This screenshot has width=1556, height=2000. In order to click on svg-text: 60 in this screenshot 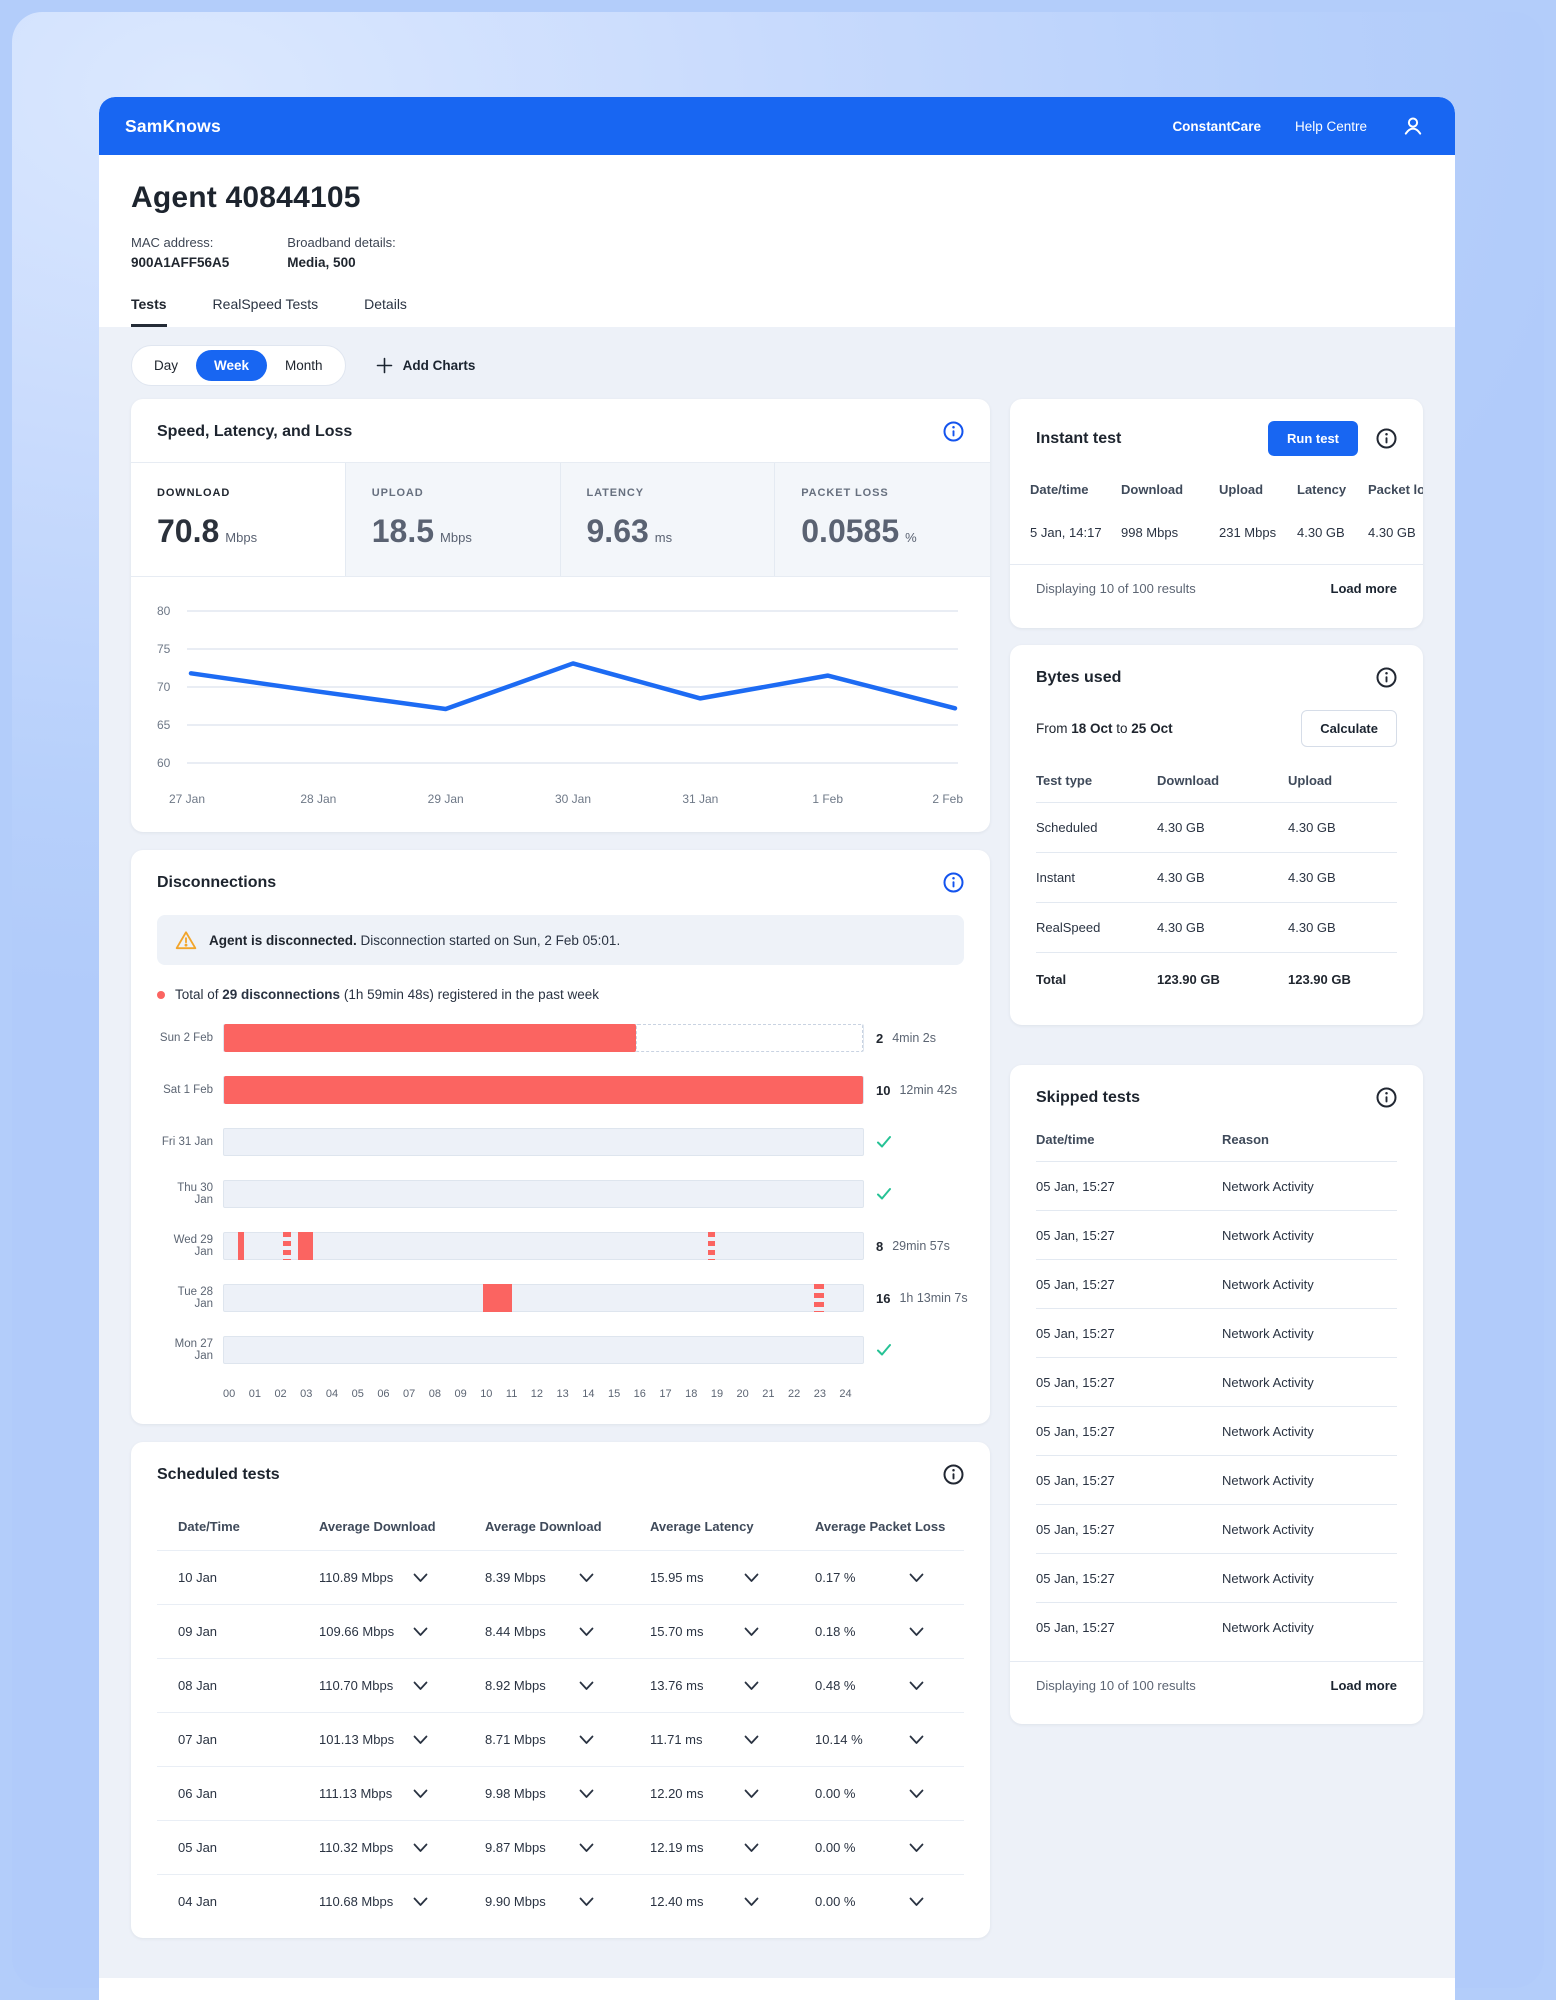, I will do `click(164, 763)`.